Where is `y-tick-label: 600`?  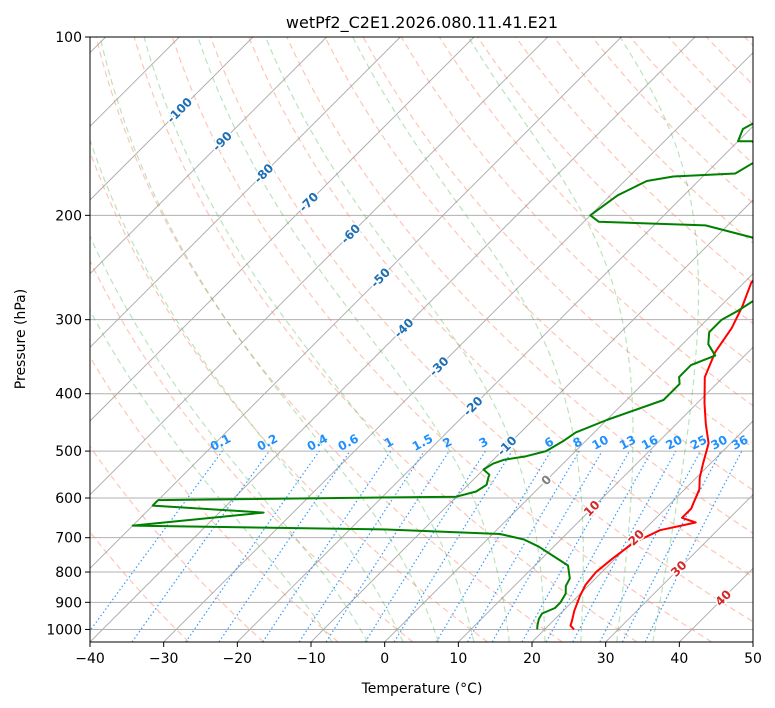 y-tick-label: 600 is located at coordinates (68, 499).